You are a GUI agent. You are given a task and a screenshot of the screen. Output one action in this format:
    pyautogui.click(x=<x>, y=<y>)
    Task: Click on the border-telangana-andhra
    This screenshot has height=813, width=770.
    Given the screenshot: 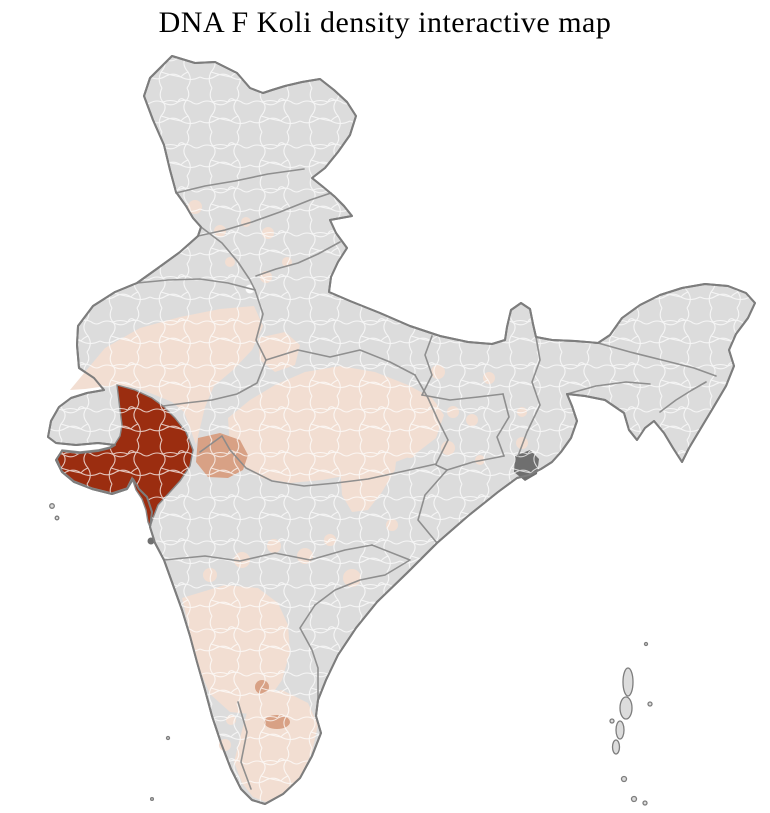 What is the action you would take?
    pyautogui.click(x=362, y=575)
    